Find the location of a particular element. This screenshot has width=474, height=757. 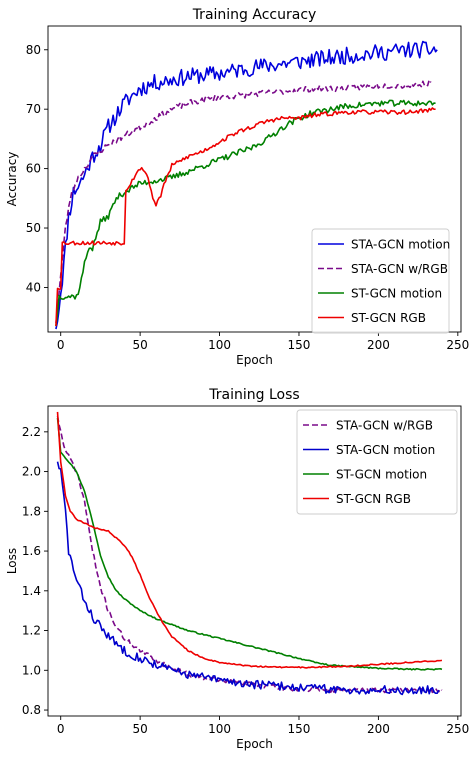

y-tick-label: 1.4 is located at coordinates (31, 591).